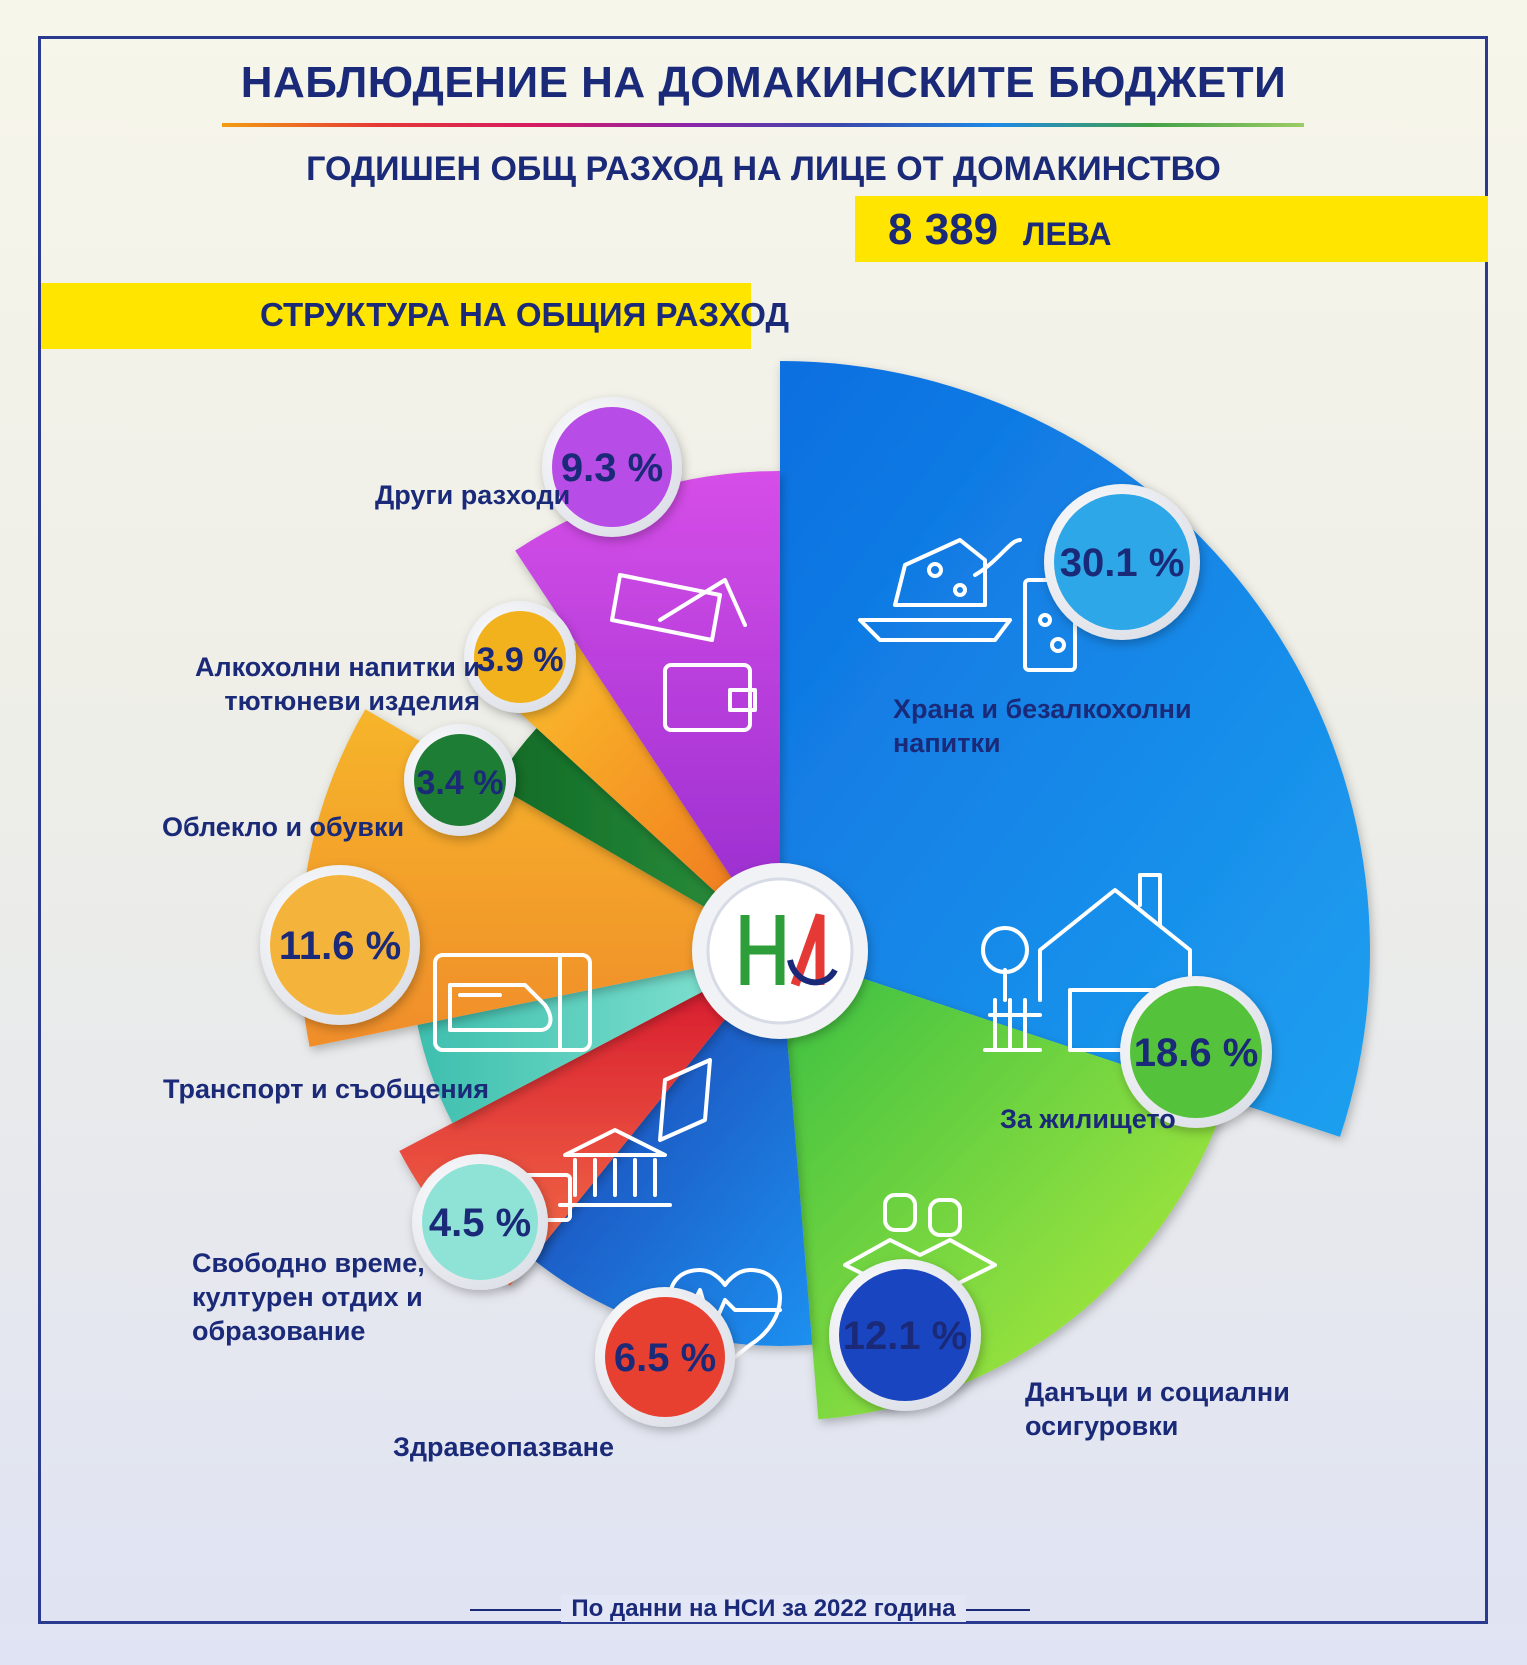  What do you see at coordinates (520, 660) in the screenshot?
I see `value-label-alcohol: 3.9 %` at bounding box center [520, 660].